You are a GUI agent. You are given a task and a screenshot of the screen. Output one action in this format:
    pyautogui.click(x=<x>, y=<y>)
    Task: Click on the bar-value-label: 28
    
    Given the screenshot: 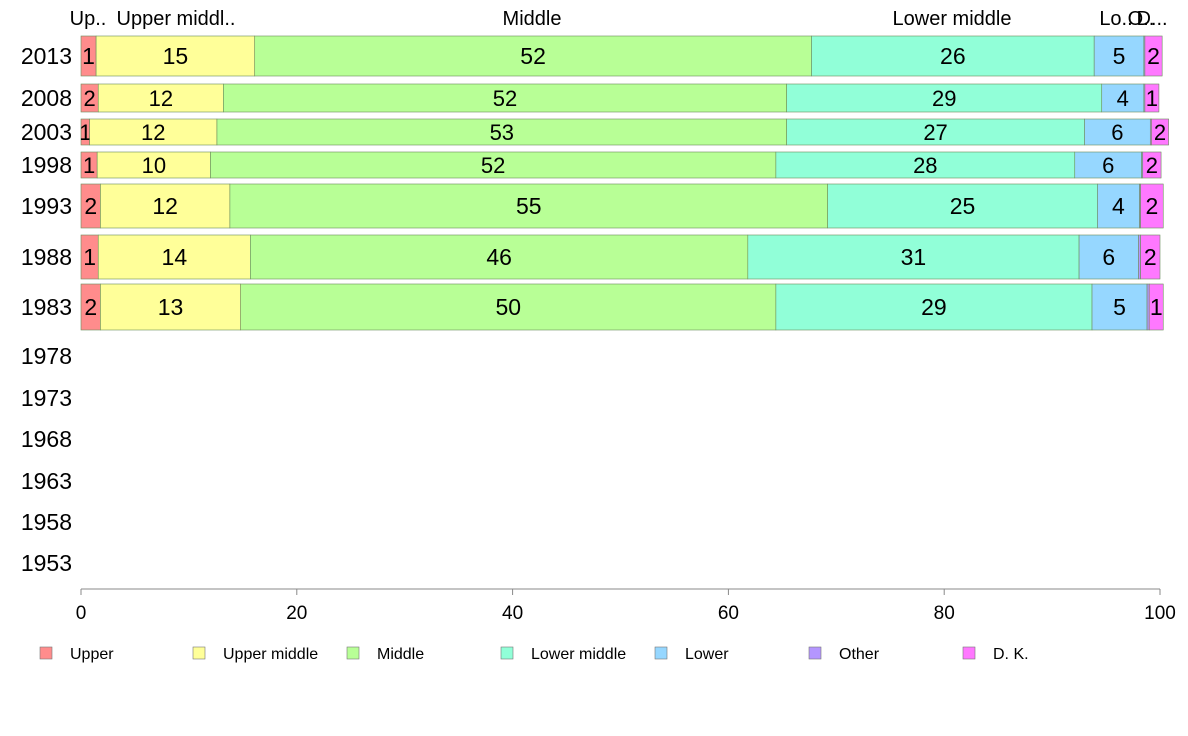 What is the action you would take?
    pyautogui.click(x=925, y=165)
    